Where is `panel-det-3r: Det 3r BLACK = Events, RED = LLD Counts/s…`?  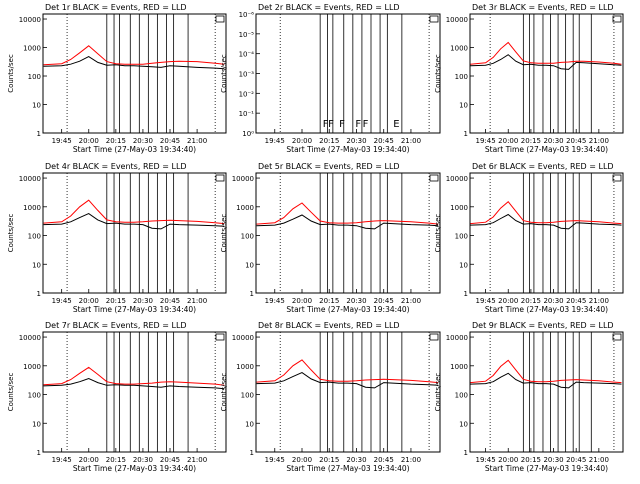 panel-det-3r: Det 3r BLACK = Events, RED = LLD Counts/s… is located at coordinates (529, 78).